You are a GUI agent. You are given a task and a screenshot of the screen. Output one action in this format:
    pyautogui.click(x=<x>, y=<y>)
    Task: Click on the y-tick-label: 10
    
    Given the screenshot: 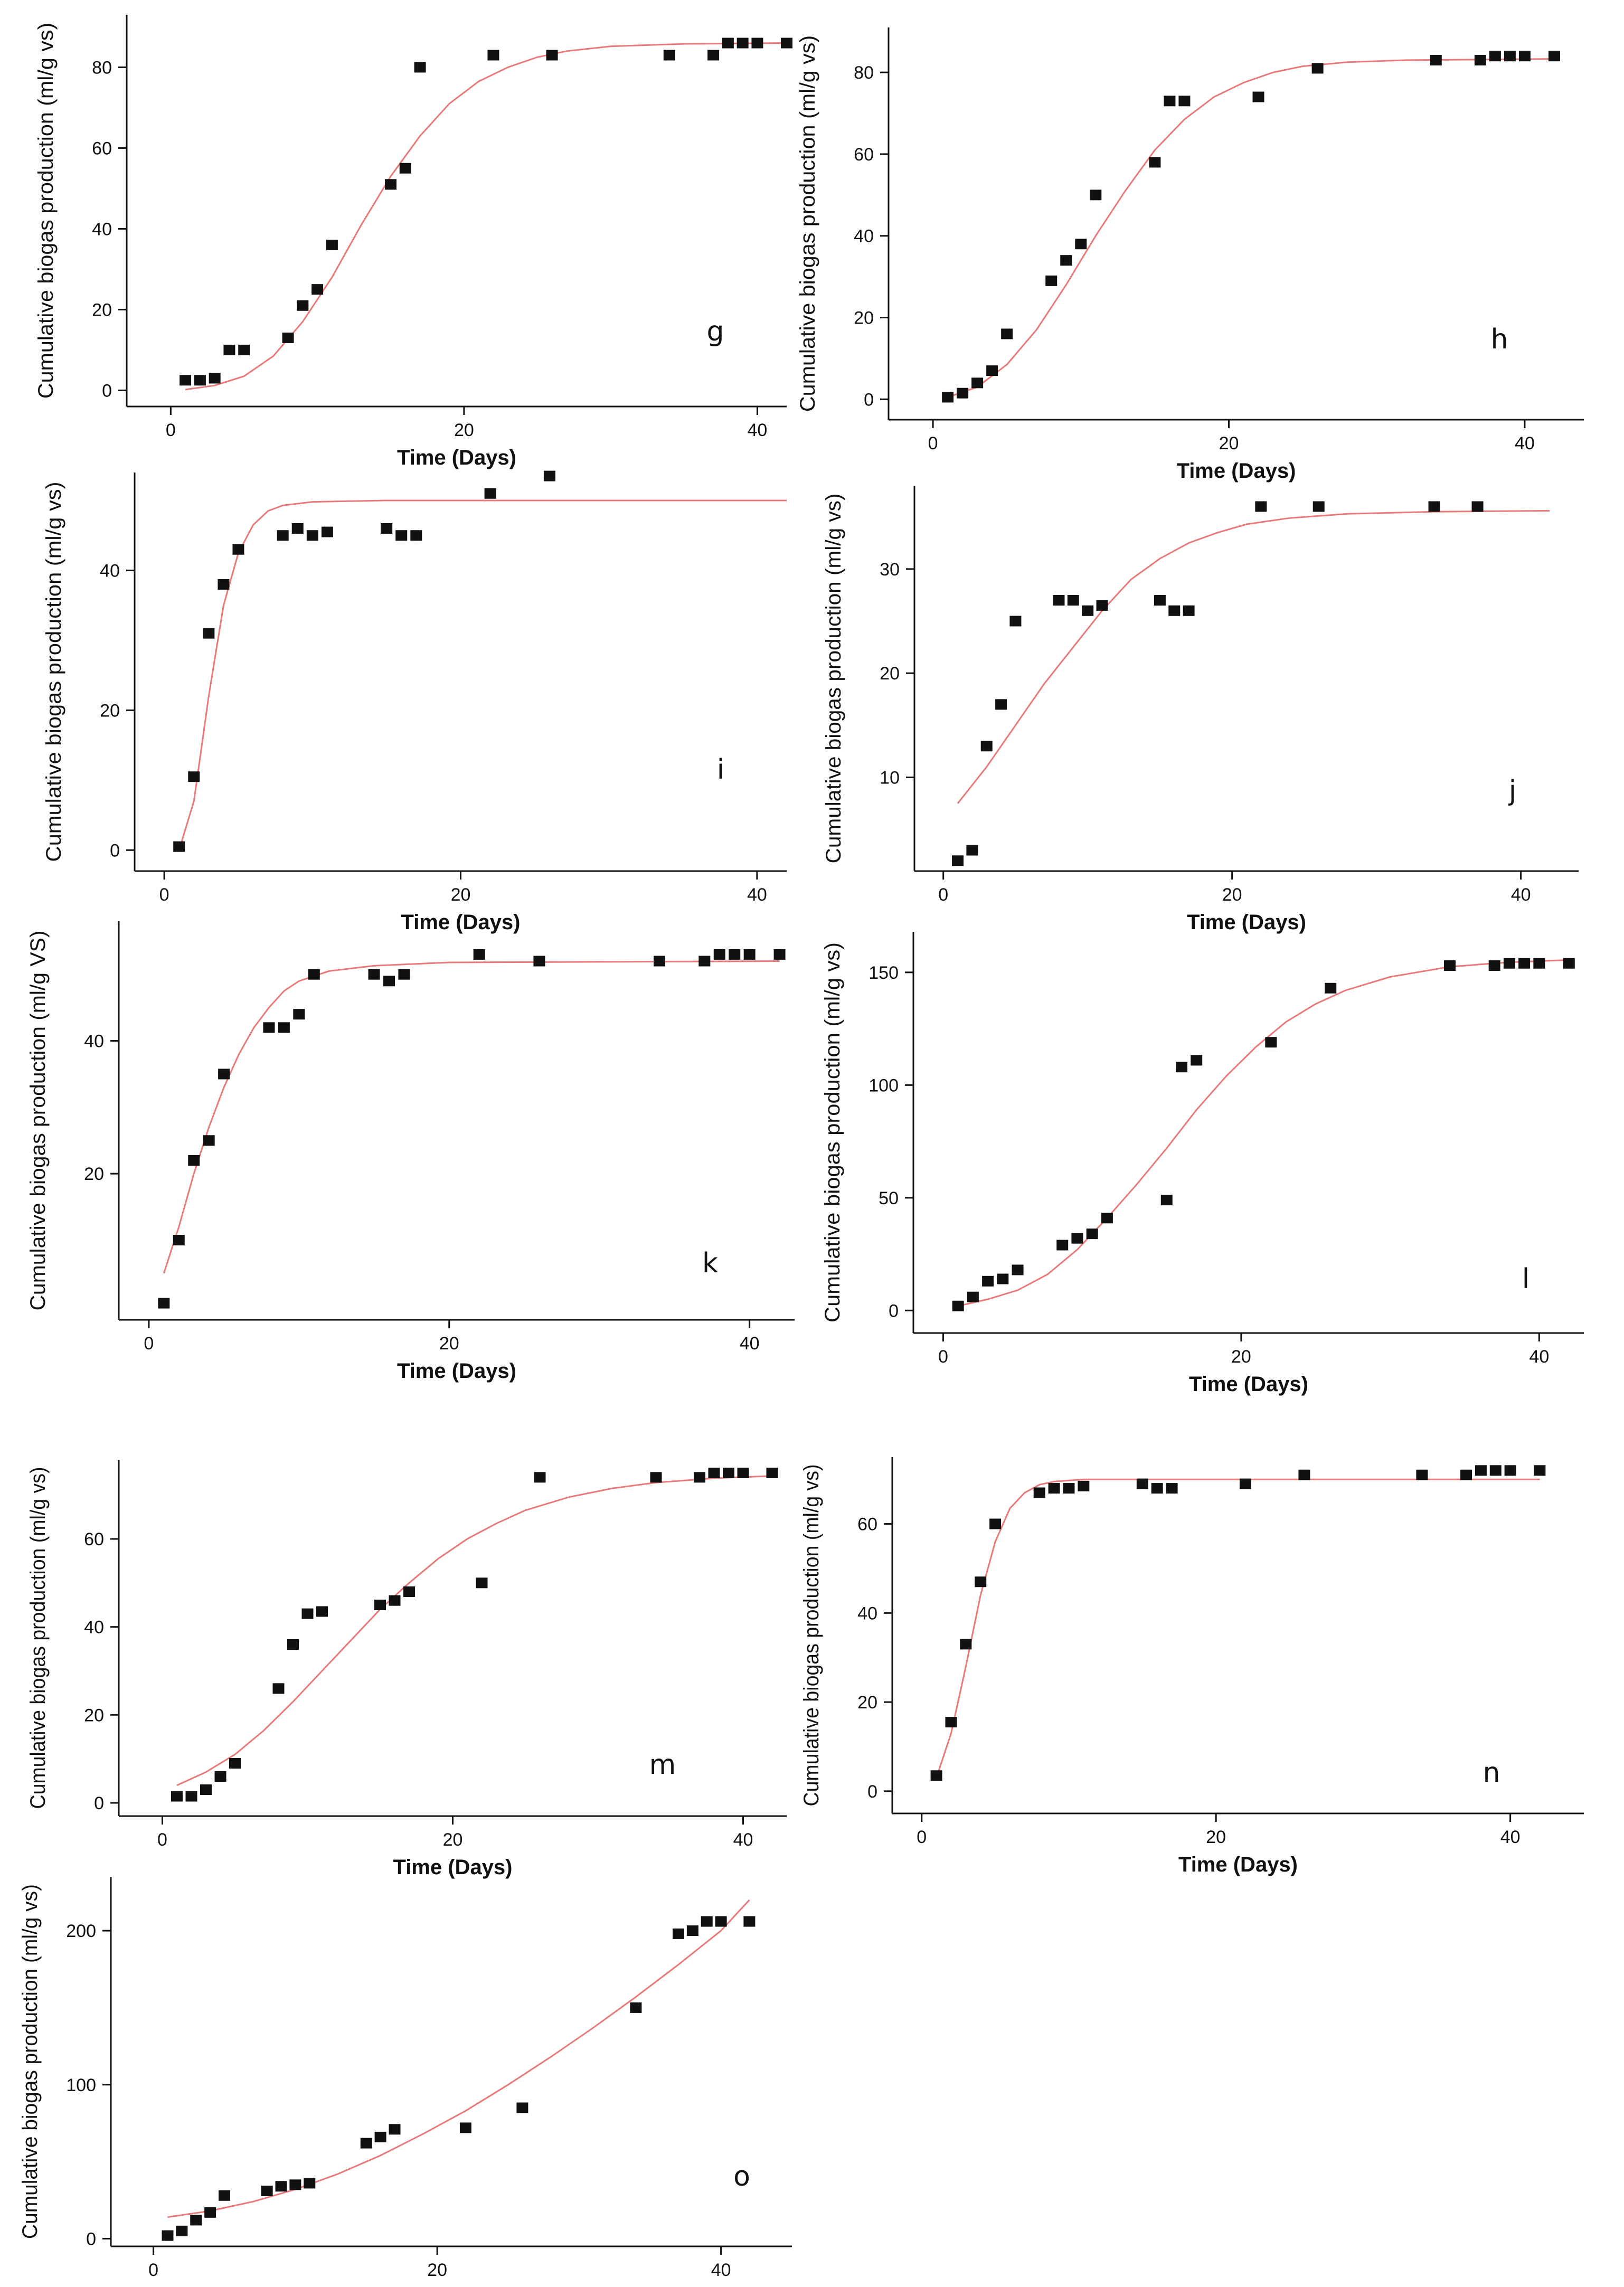 What is the action you would take?
    pyautogui.click(x=890, y=778)
    